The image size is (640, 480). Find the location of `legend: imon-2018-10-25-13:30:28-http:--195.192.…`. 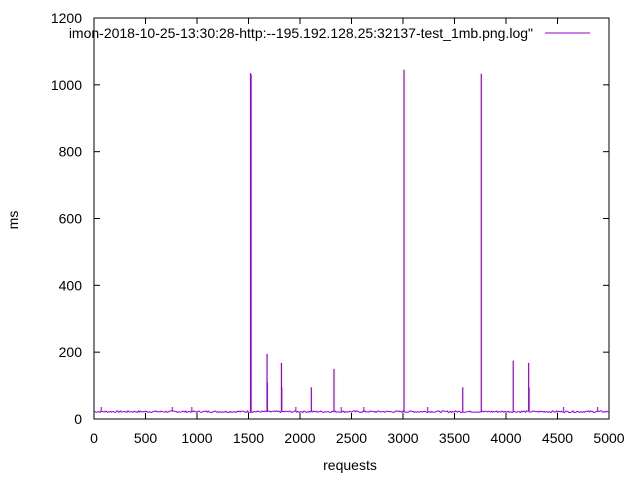

legend: imon-2018-10-25-13:30:28-http:--195.192.… is located at coordinates (329, 33).